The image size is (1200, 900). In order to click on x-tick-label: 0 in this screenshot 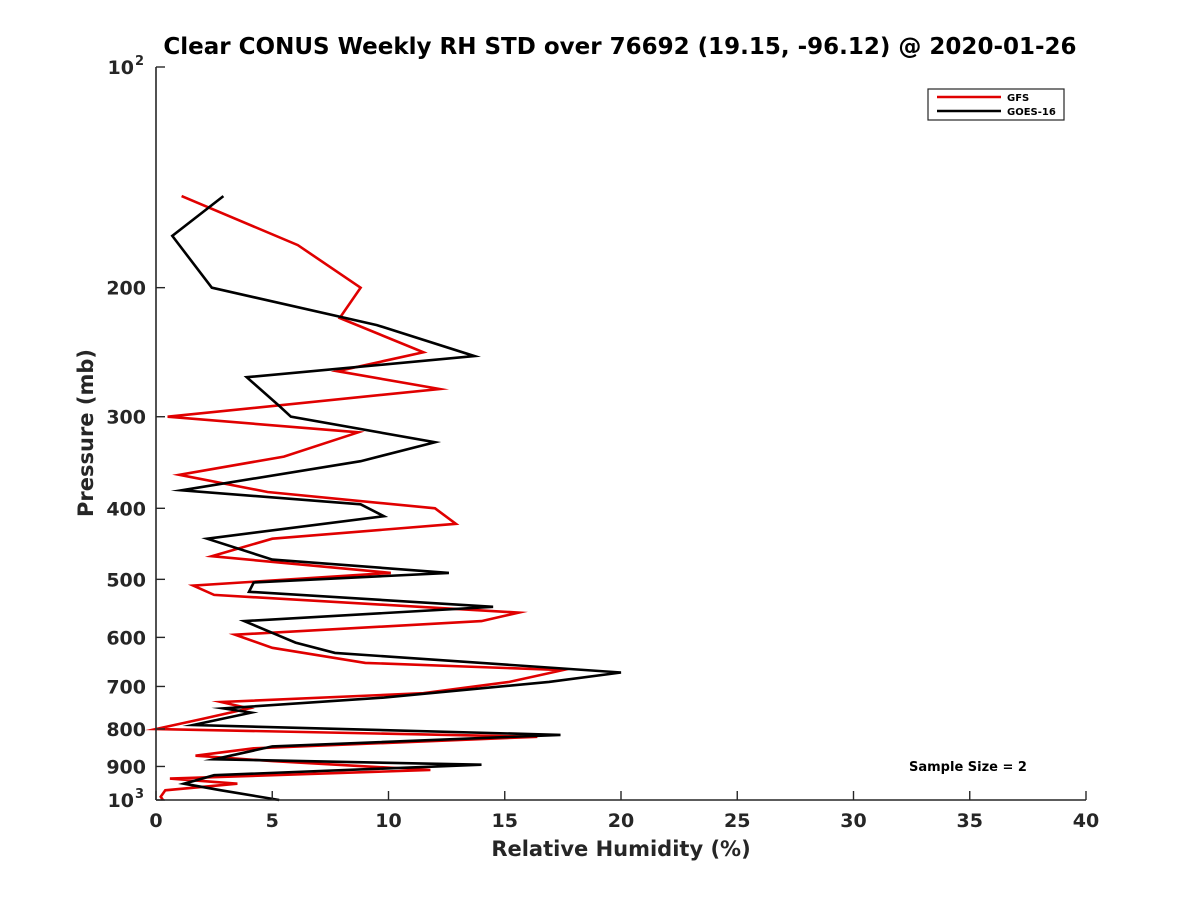, I will do `click(155, 821)`.